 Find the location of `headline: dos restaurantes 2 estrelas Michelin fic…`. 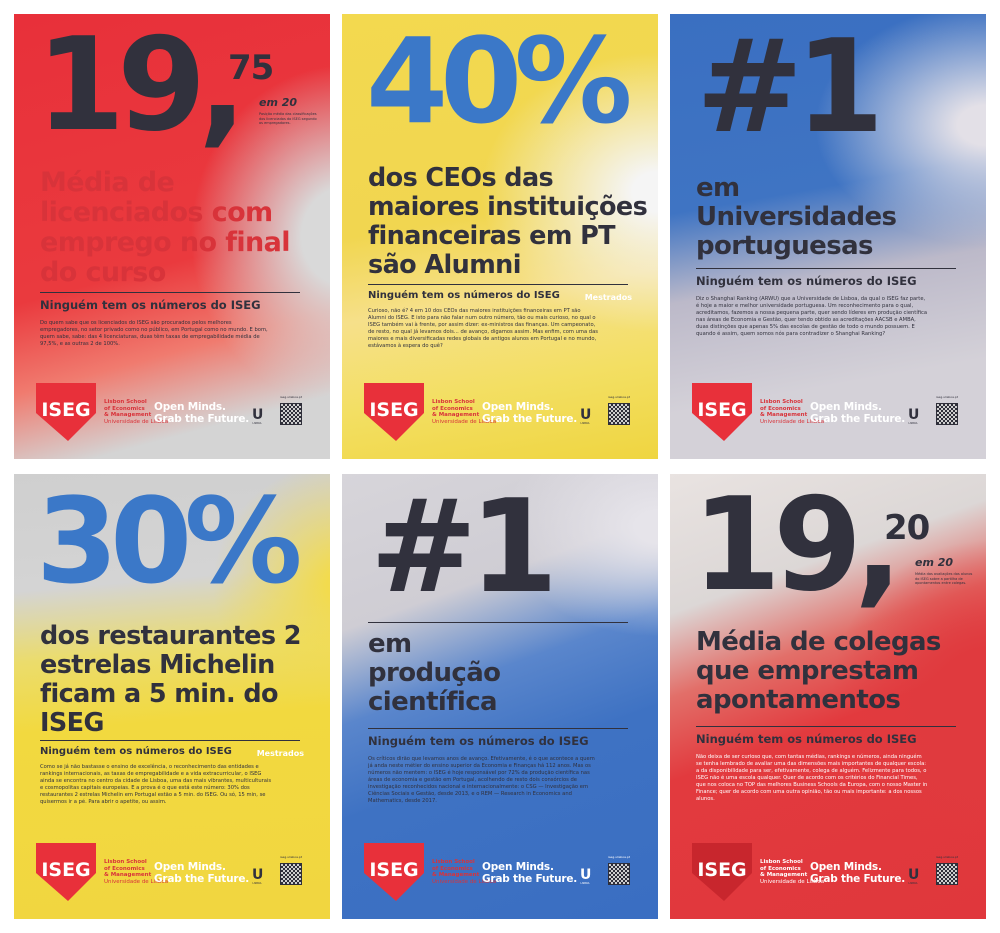

headline: dos restaurantes 2 estrelas Michelin fic… is located at coordinates (170, 679).